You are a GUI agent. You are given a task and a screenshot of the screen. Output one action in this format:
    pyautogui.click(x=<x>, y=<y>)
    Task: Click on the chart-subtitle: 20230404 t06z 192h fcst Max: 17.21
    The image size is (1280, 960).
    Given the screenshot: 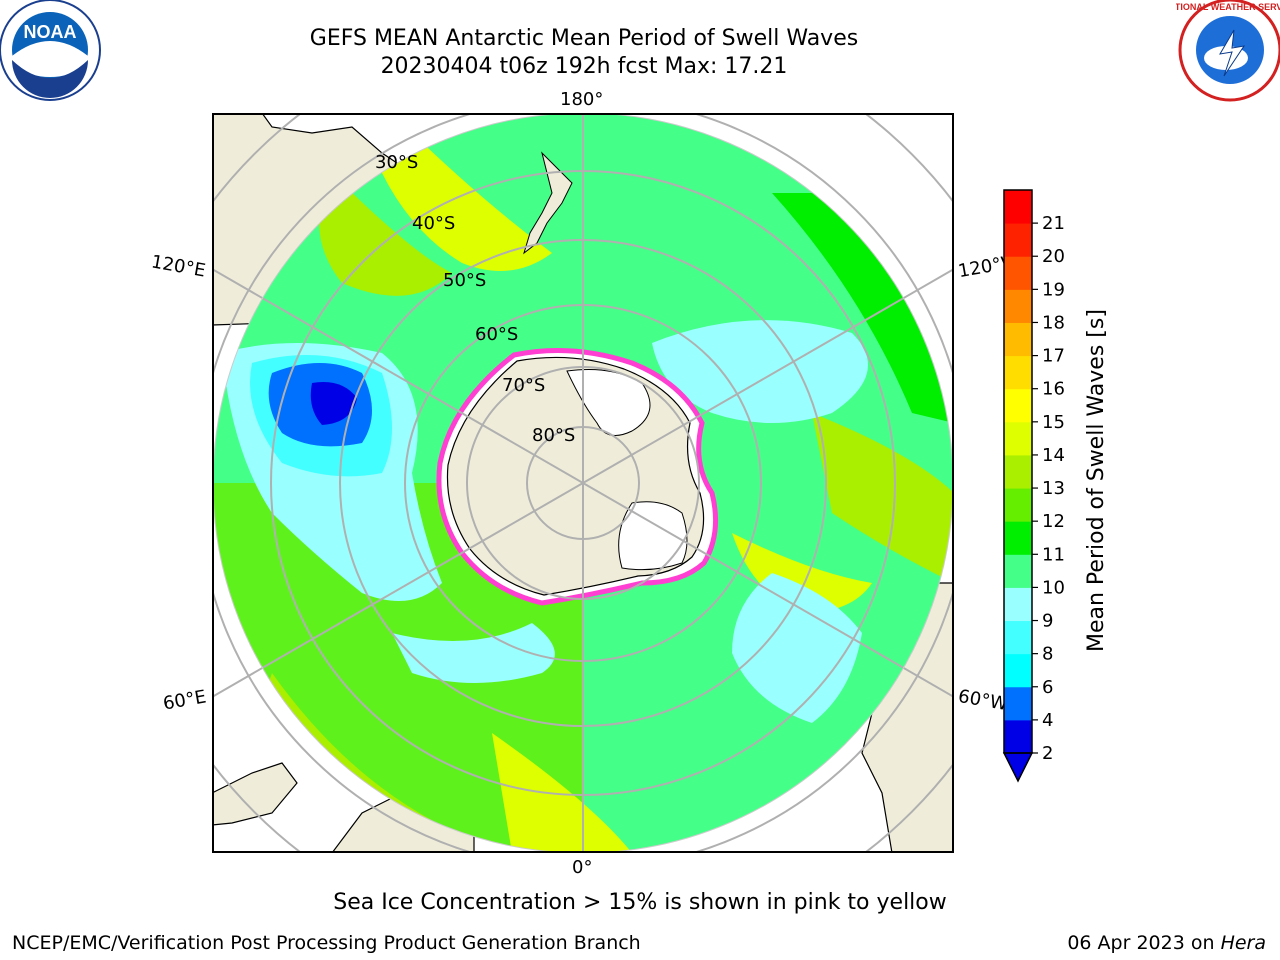 What is the action you would take?
    pyautogui.click(x=584, y=66)
    